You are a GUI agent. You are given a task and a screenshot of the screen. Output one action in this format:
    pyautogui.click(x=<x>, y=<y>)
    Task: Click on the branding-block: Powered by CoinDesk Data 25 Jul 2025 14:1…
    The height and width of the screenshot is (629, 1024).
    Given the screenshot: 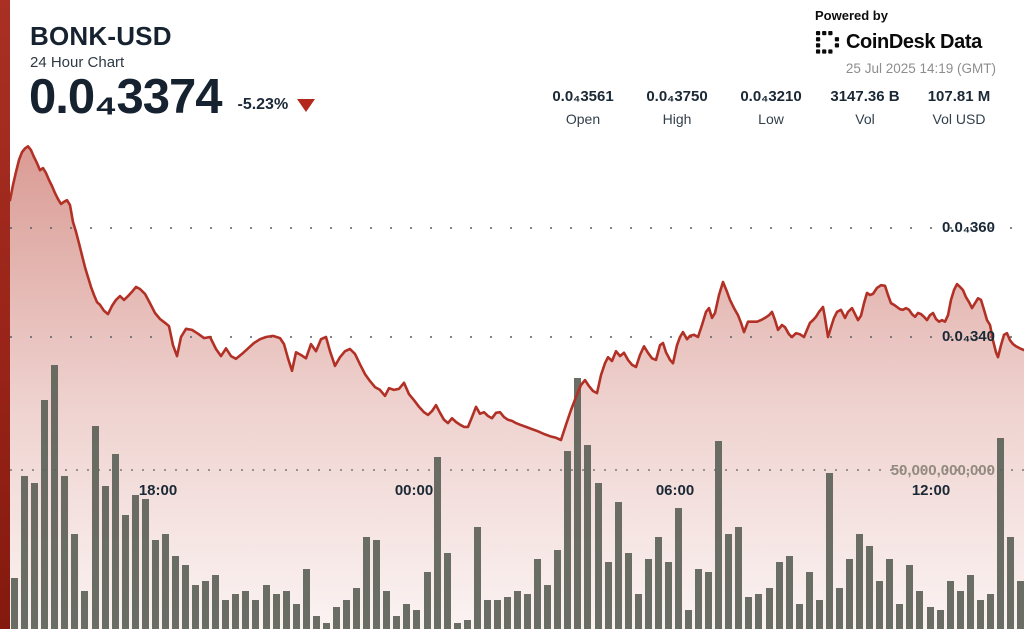 What is the action you would take?
    pyautogui.click(x=905, y=42)
    